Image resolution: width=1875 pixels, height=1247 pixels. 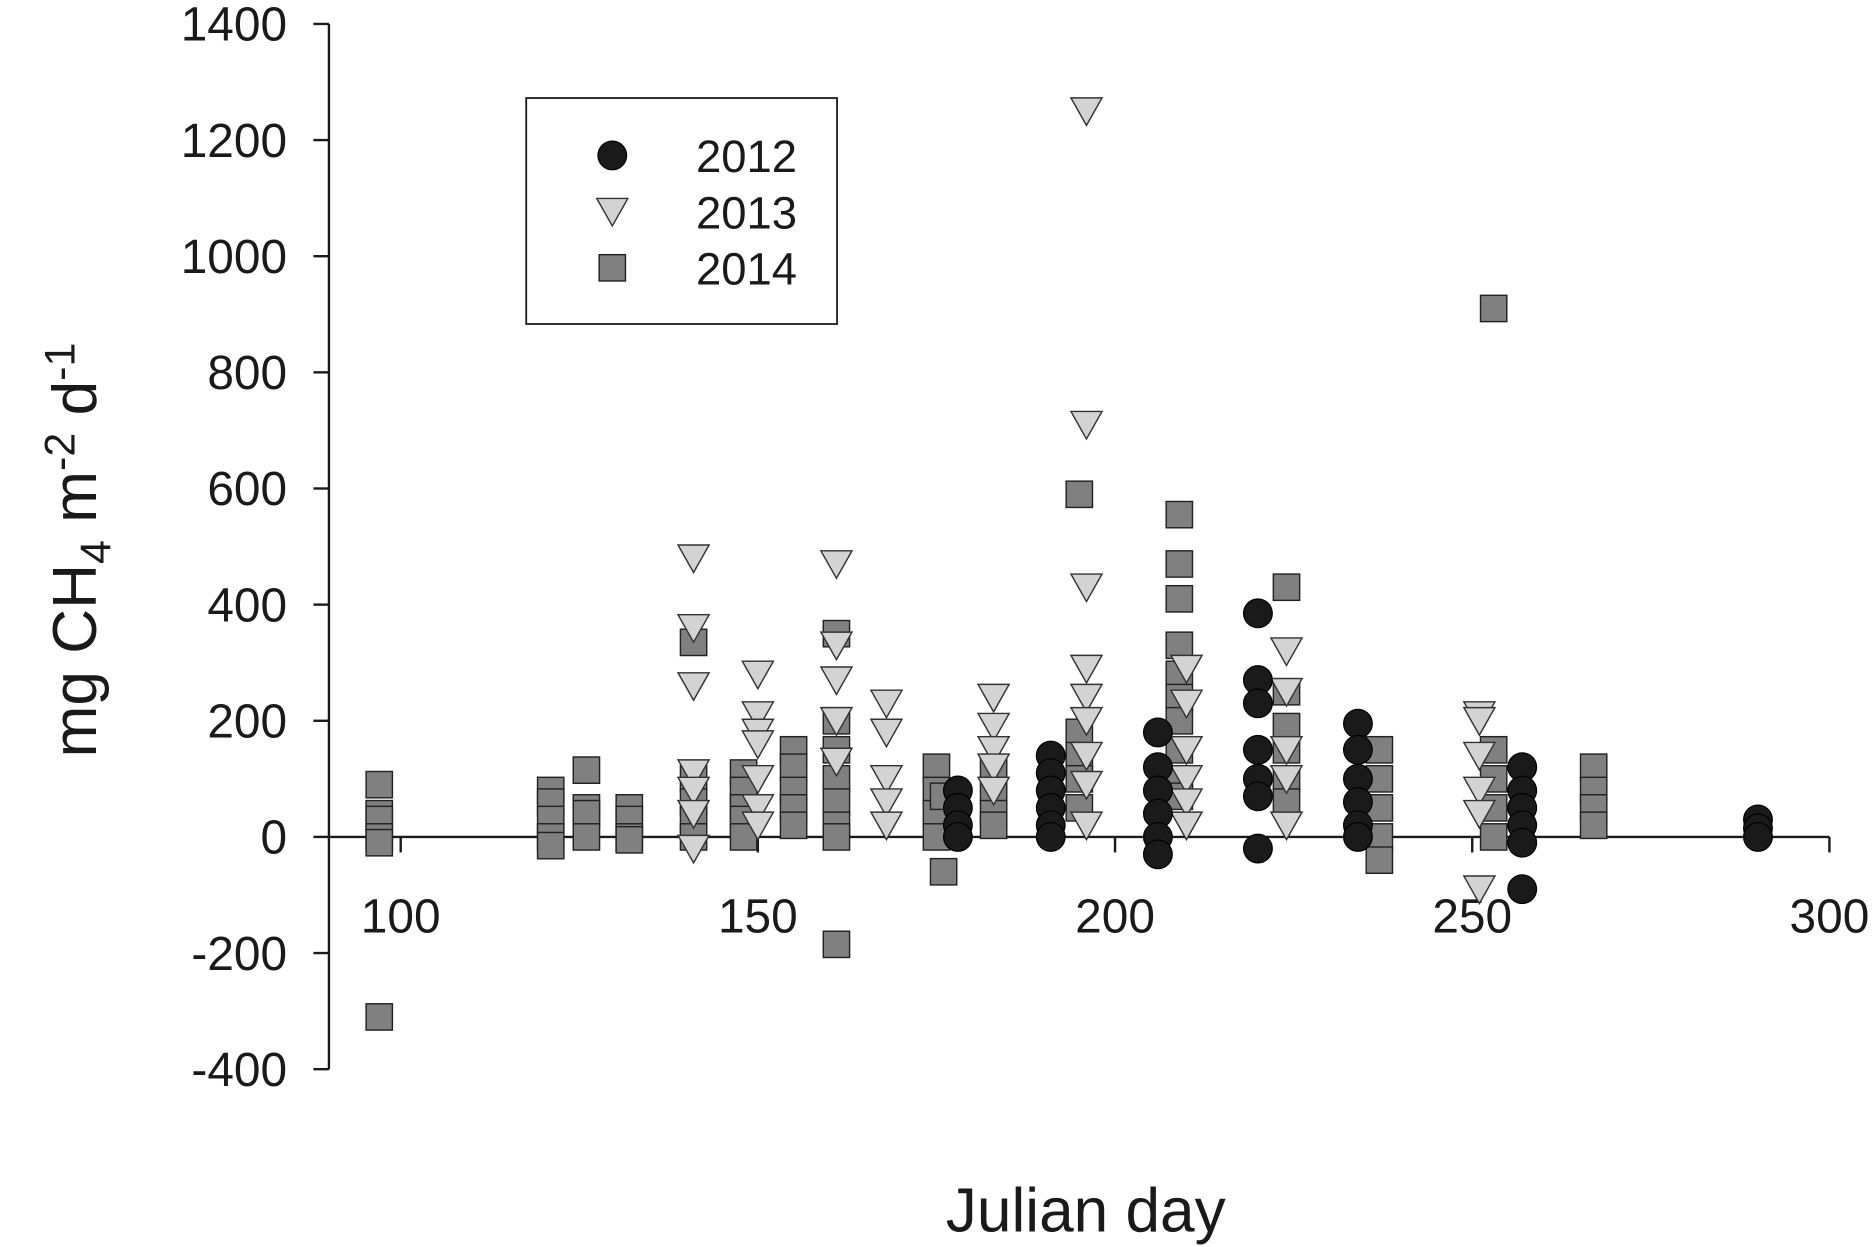 What do you see at coordinates (746, 212) in the screenshot?
I see `legend-label: 2013` at bounding box center [746, 212].